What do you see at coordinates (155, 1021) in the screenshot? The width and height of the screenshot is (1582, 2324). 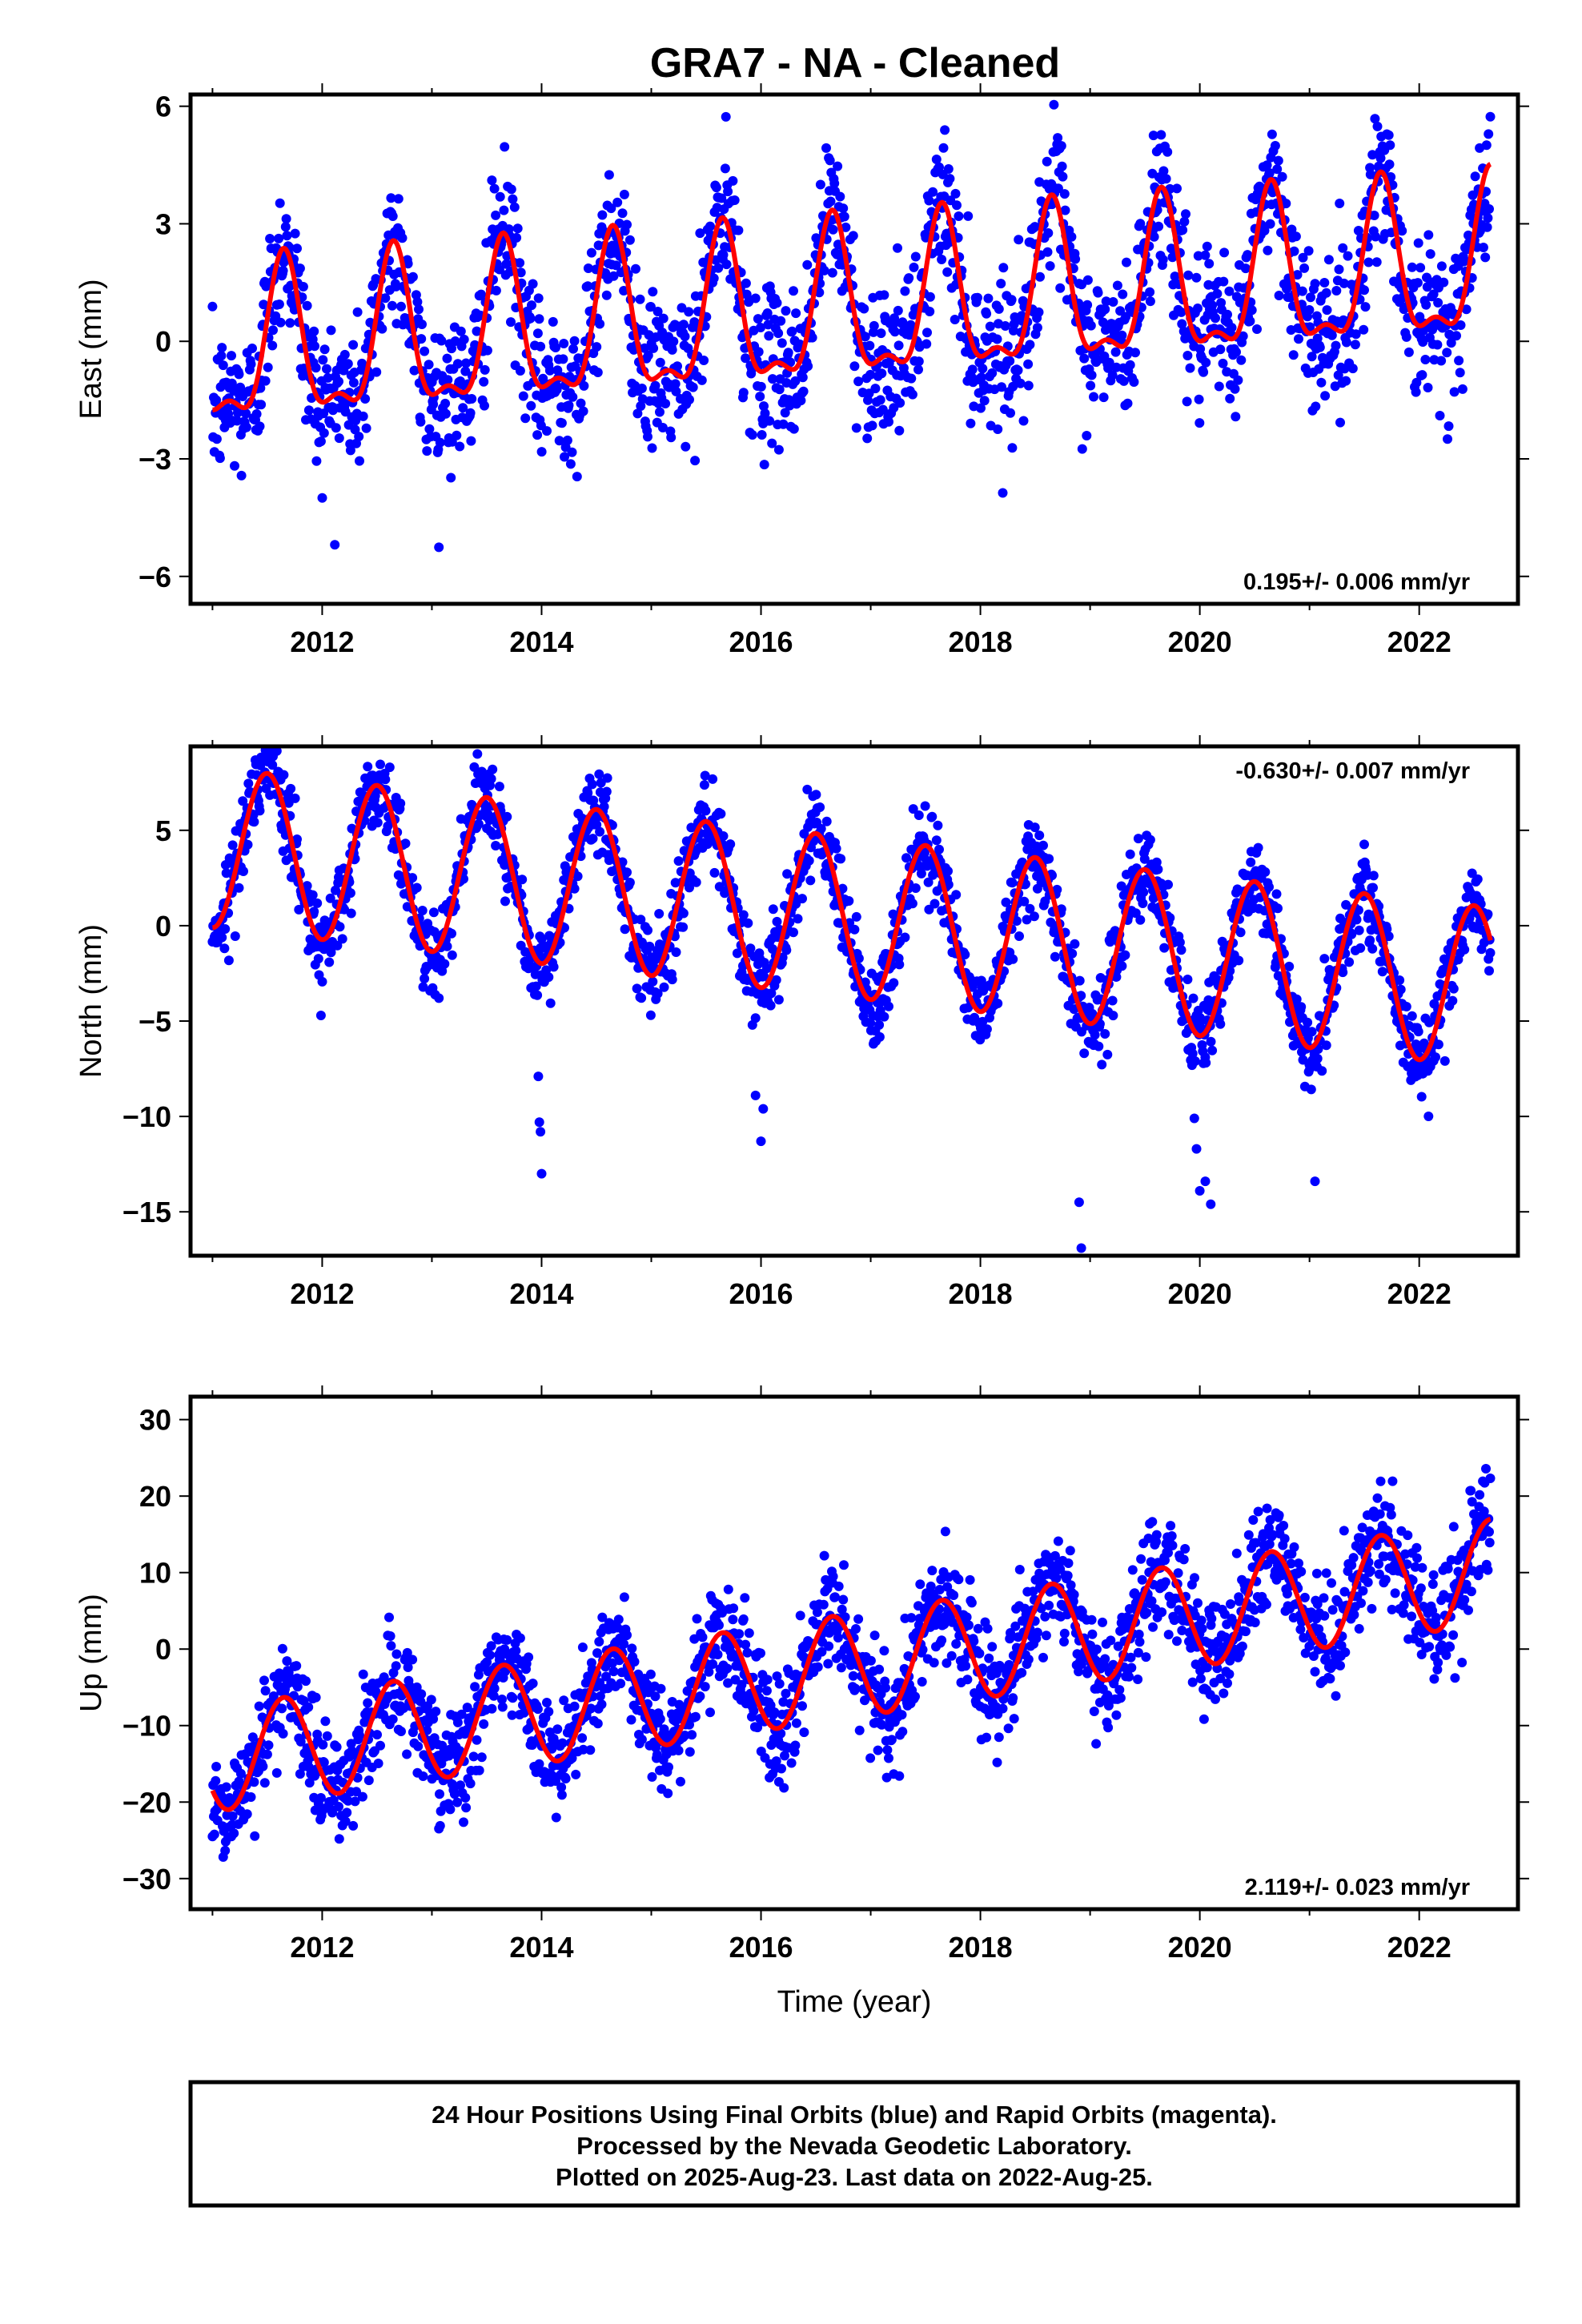 I see `north-y-tick-label: −5` at bounding box center [155, 1021].